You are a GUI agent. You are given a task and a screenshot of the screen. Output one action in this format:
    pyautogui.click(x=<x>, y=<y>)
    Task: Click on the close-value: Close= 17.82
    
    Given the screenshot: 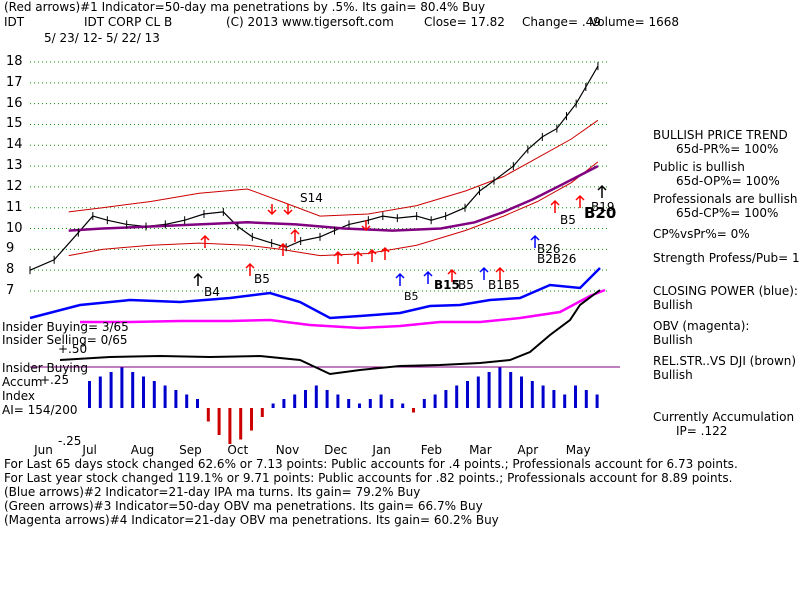 What is the action you would take?
    pyautogui.click(x=464, y=22)
    